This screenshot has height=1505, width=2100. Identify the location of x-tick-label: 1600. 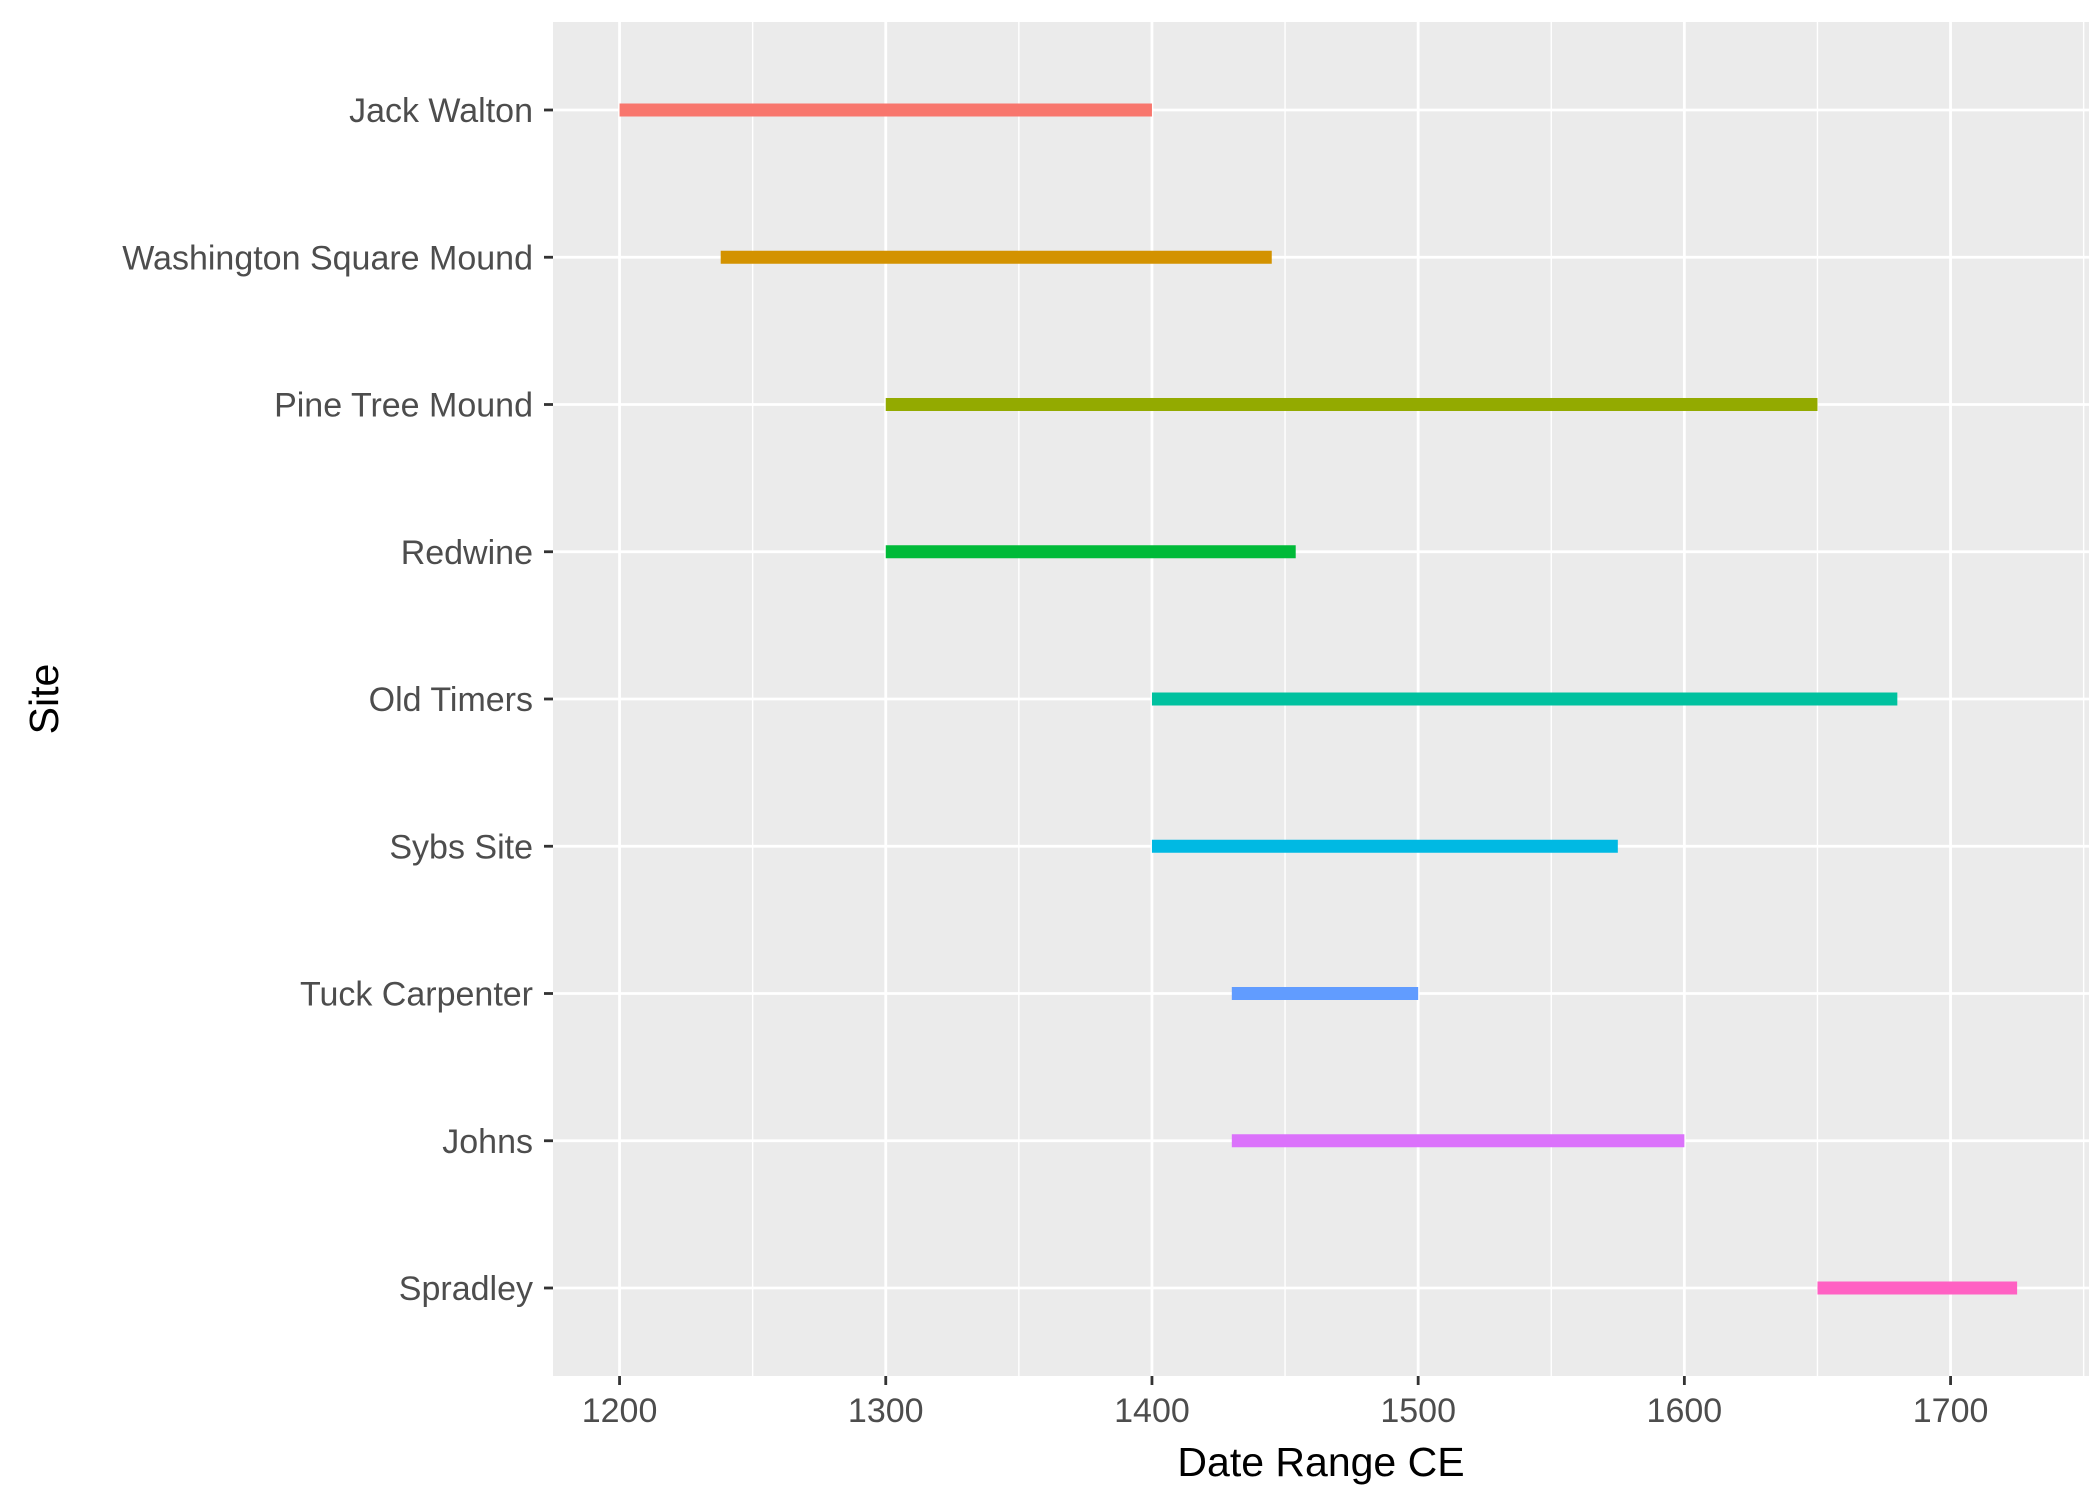
(1685, 1411).